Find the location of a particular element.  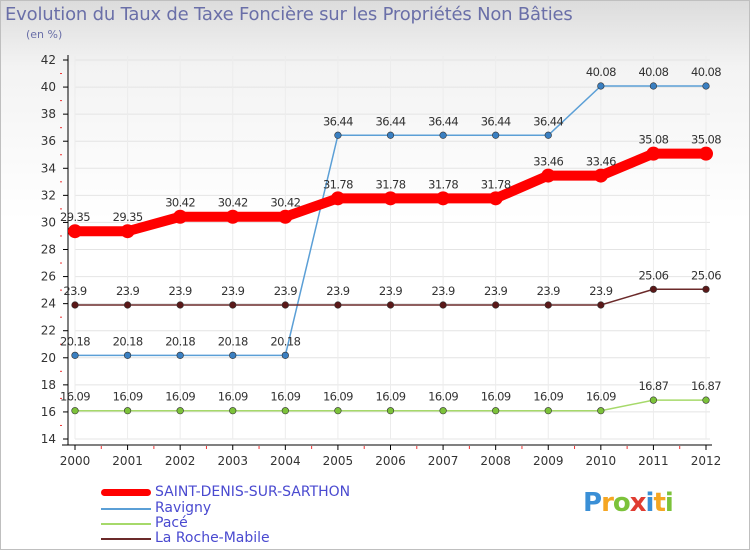

x-tick-label: 2011 is located at coordinates (653, 461).